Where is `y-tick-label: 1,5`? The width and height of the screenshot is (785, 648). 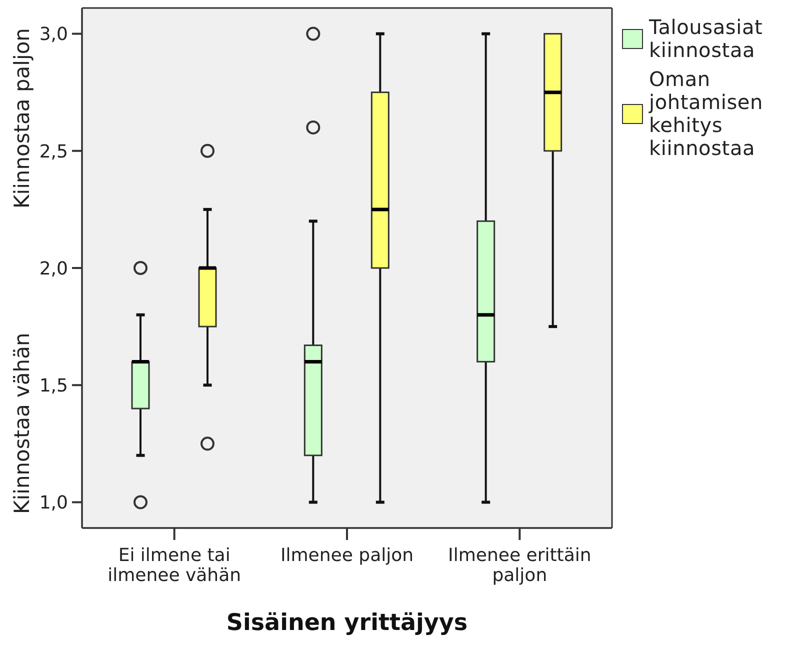
y-tick-label: 1,5 is located at coordinates (53, 386).